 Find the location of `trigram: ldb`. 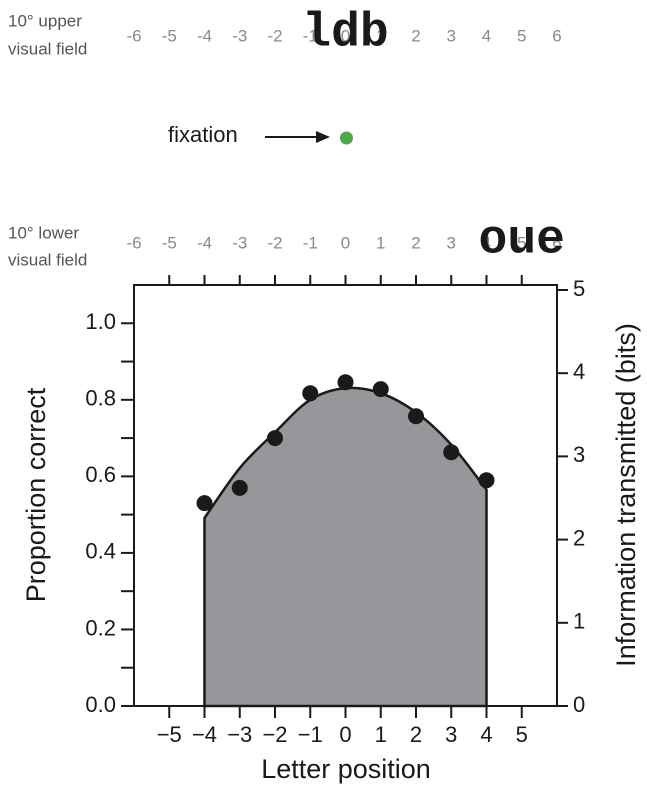

trigram: ldb is located at coordinates (345, 34).